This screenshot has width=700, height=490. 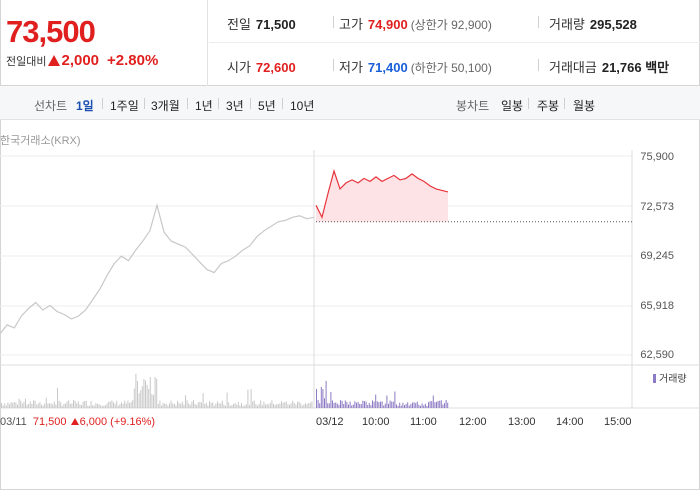 What do you see at coordinates (85, 106) in the screenshot?
I see `tab-1day: 1일` at bounding box center [85, 106].